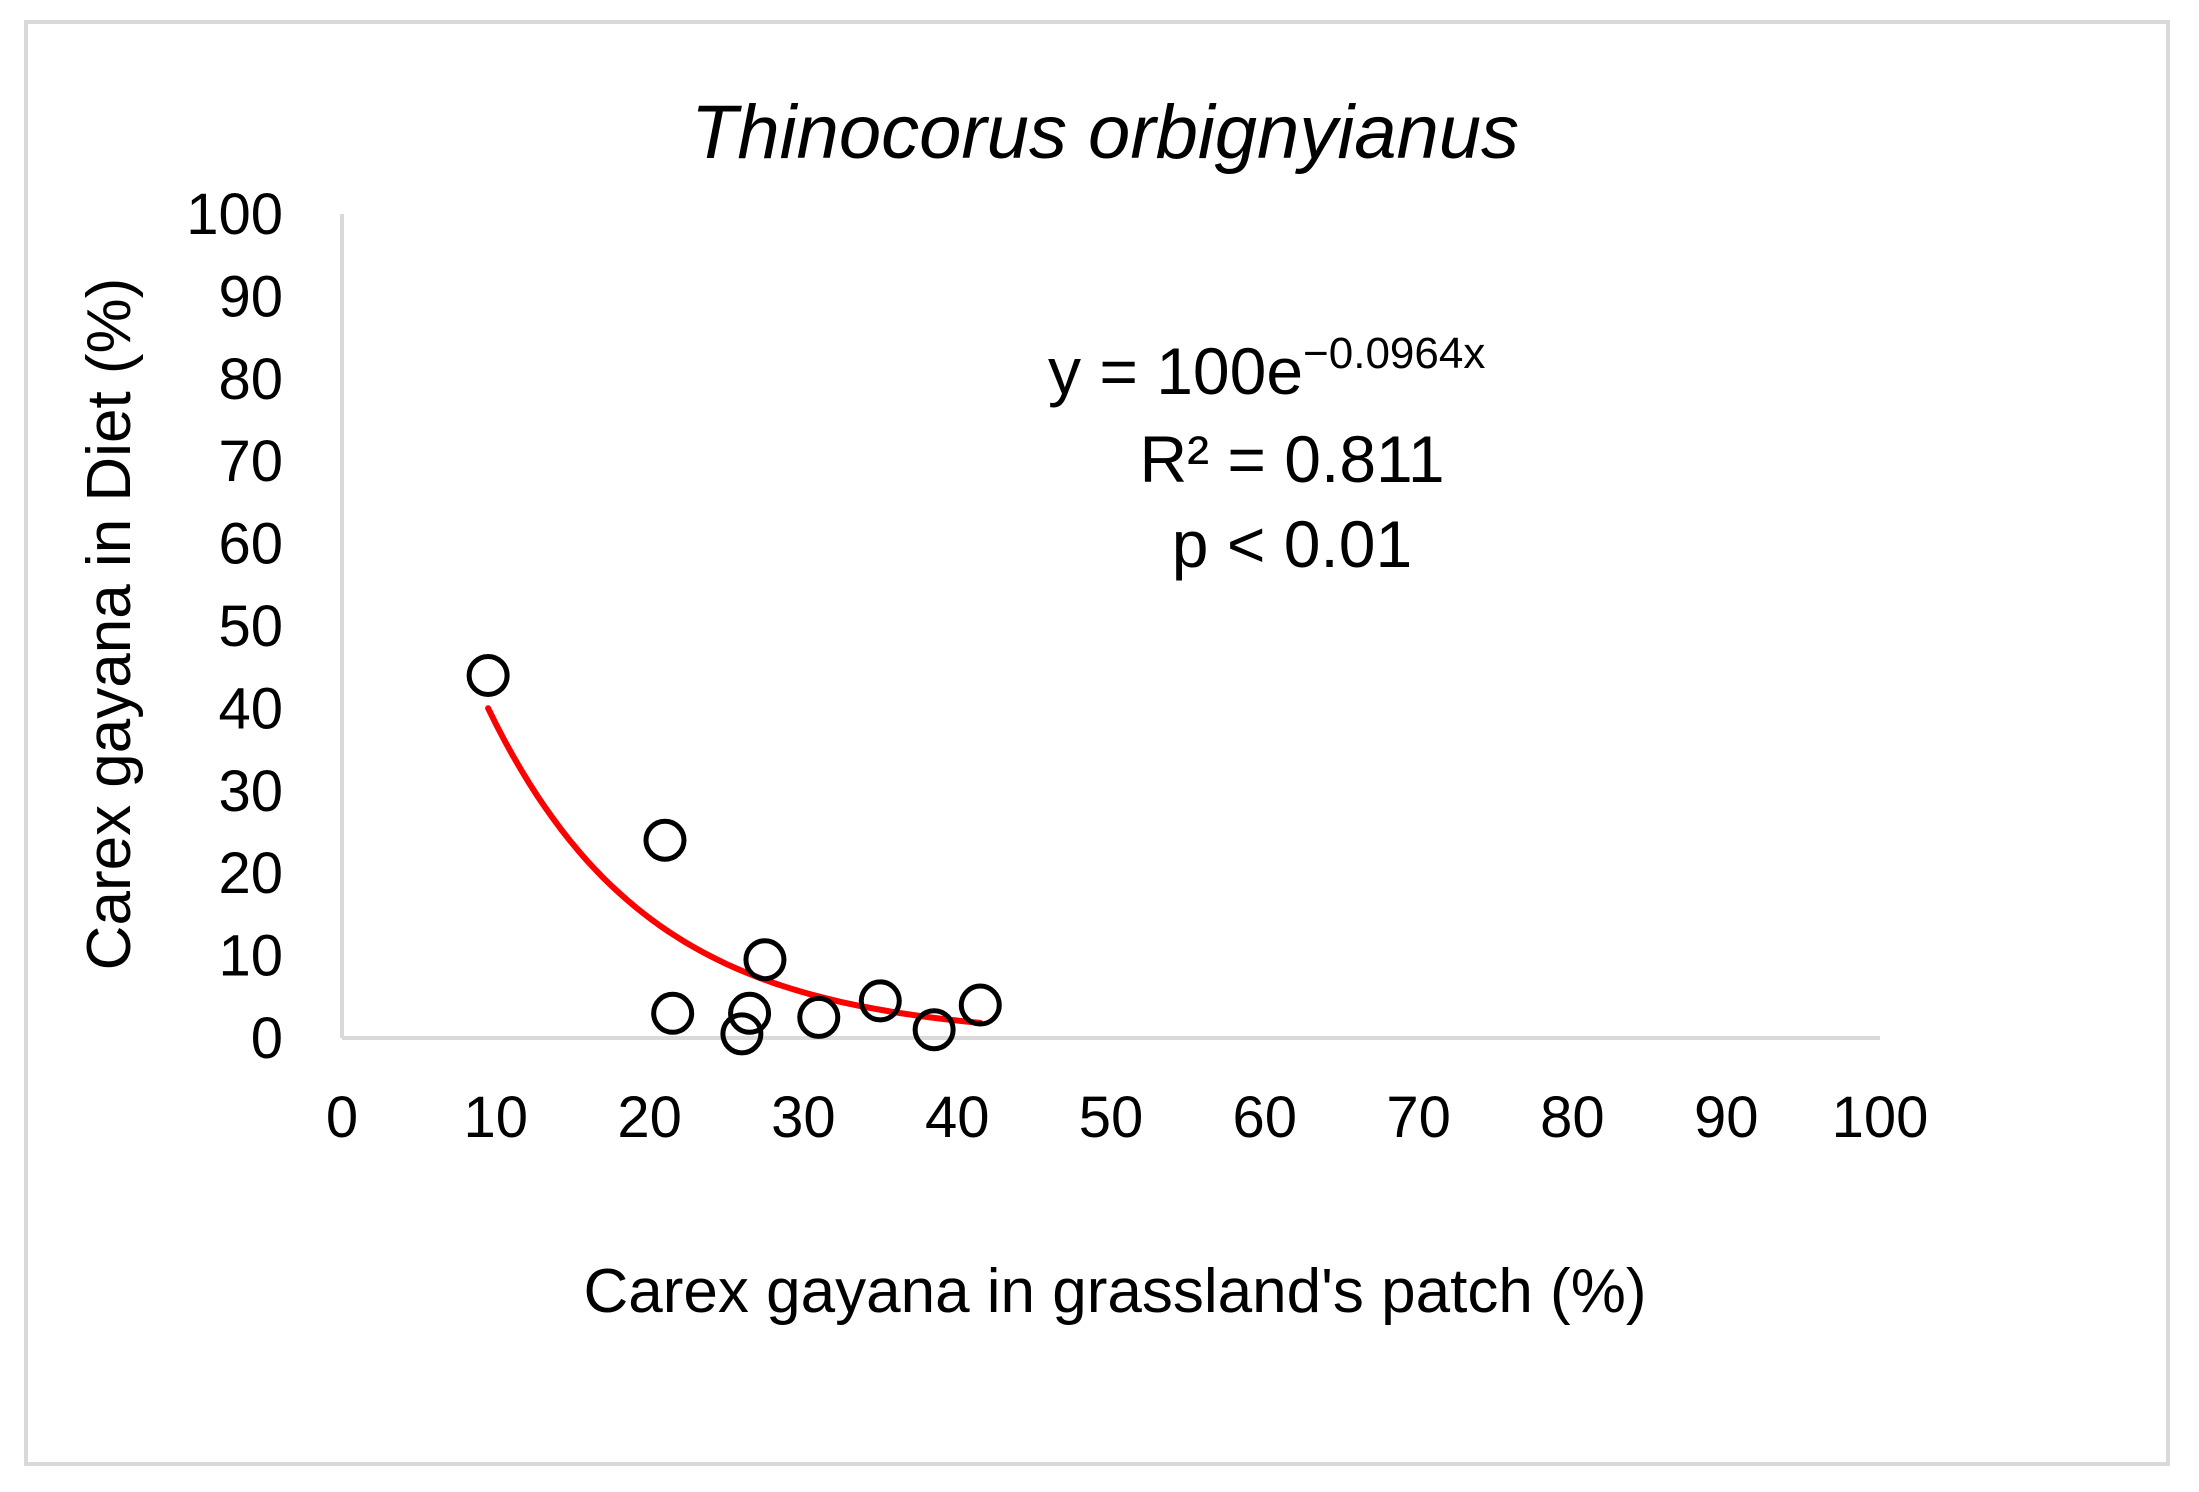  Describe the element at coordinates (1880, 1117) in the screenshot. I see `x-tick-label: 100` at that location.